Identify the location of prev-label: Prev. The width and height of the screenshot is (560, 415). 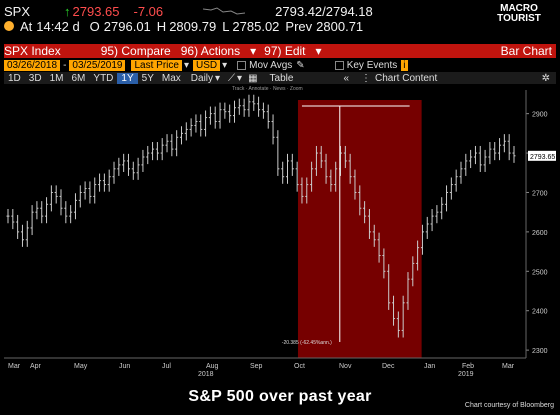
(299, 26).